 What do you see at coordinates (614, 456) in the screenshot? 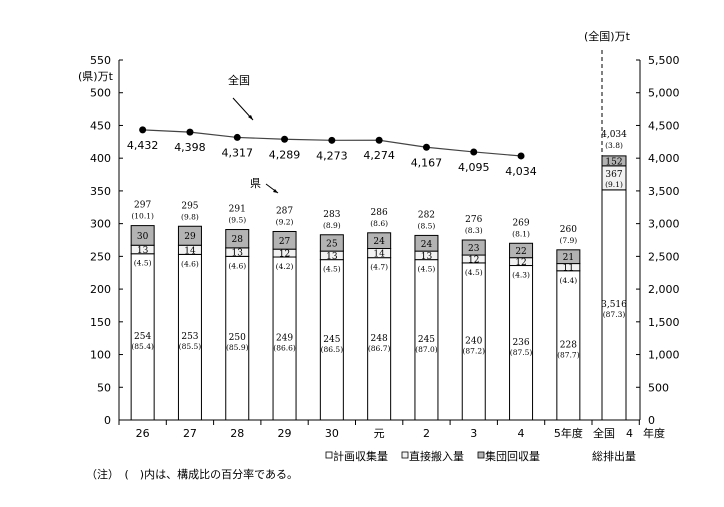
I see `national-sublabel: 総排出量` at bounding box center [614, 456].